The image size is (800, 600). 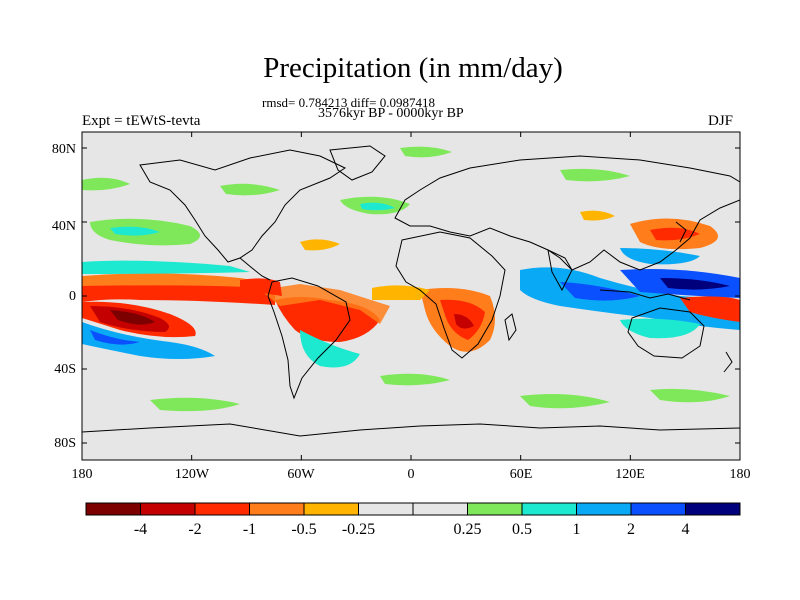 What do you see at coordinates (686, 529) in the screenshot?
I see `colorbar-label: 4` at bounding box center [686, 529].